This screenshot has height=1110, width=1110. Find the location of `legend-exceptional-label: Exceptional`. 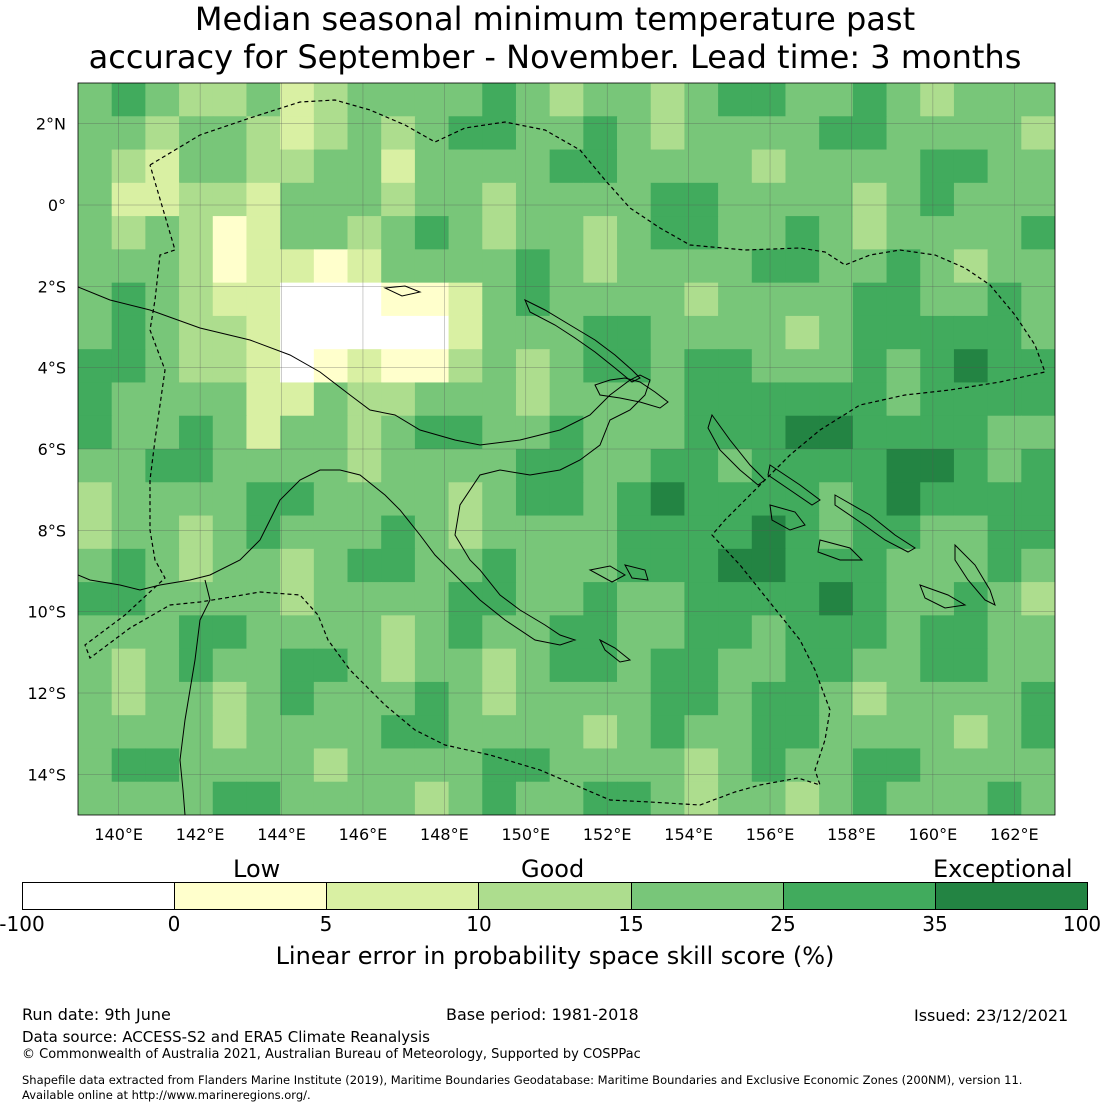

legend-exceptional-label: Exceptional is located at coordinates (1003, 869).